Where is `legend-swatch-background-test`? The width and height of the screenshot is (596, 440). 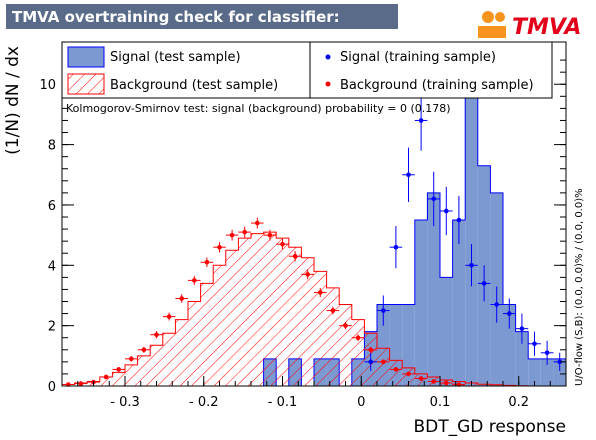 legend-swatch-background-test is located at coordinates (86, 84).